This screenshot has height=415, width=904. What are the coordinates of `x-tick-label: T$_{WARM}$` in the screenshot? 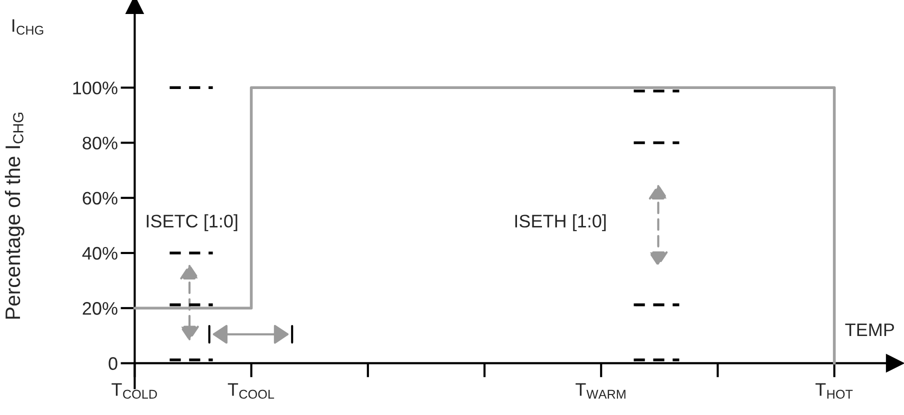 It's located at (601, 391).